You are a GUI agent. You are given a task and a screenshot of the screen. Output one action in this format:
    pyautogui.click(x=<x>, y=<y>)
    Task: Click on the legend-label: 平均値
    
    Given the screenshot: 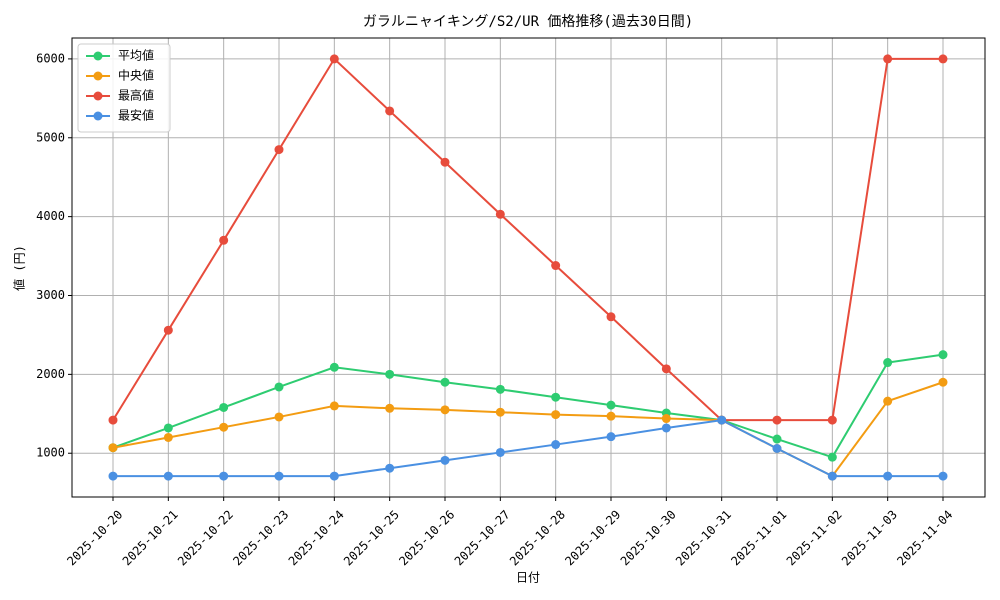 What is the action you would take?
    pyautogui.click(x=136, y=55)
    